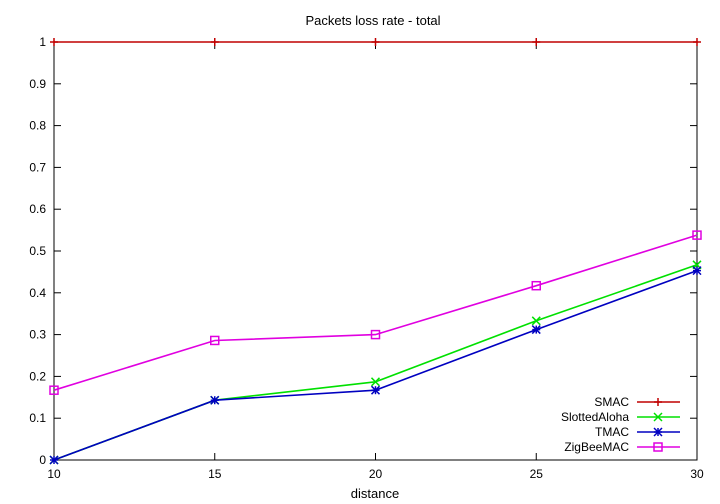 The height and width of the screenshot is (504, 720). I want to click on x-tick-label: 20, so click(376, 474).